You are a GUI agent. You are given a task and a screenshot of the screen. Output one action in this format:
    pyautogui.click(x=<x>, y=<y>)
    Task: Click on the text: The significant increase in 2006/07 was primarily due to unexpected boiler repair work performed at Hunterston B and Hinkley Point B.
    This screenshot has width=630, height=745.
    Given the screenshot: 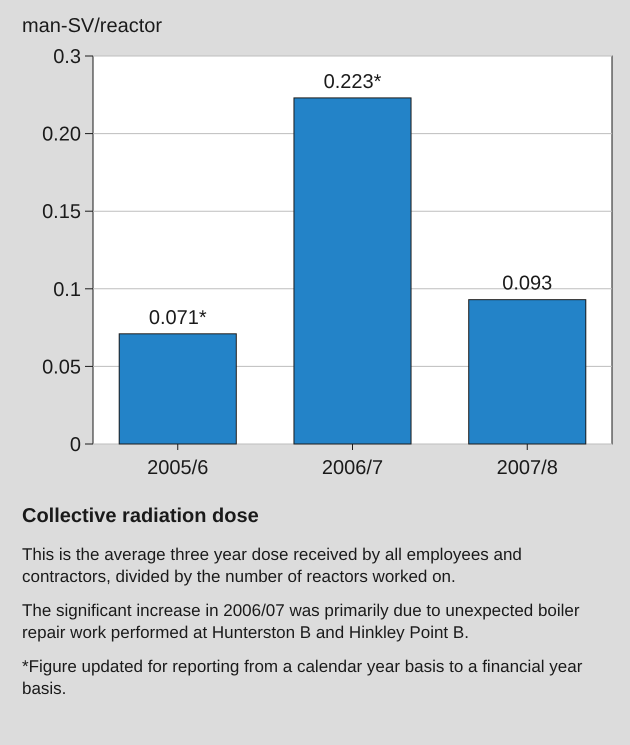 What is the action you would take?
    pyautogui.click(x=301, y=621)
    